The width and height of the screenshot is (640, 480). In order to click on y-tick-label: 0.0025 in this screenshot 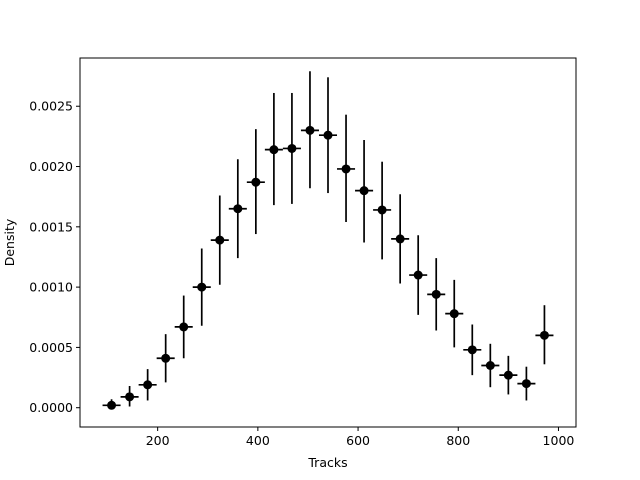, I will do `click(51, 106)`.